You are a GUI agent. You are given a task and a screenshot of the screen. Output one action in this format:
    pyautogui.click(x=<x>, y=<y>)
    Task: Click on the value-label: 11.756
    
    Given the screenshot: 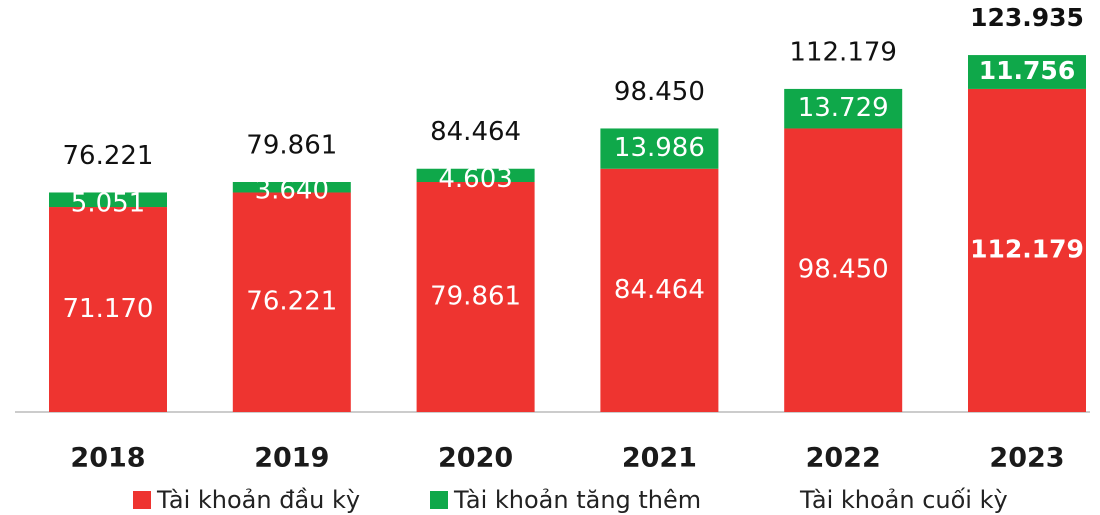 What is the action you would take?
    pyautogui.click(x=1027, y=70)
    